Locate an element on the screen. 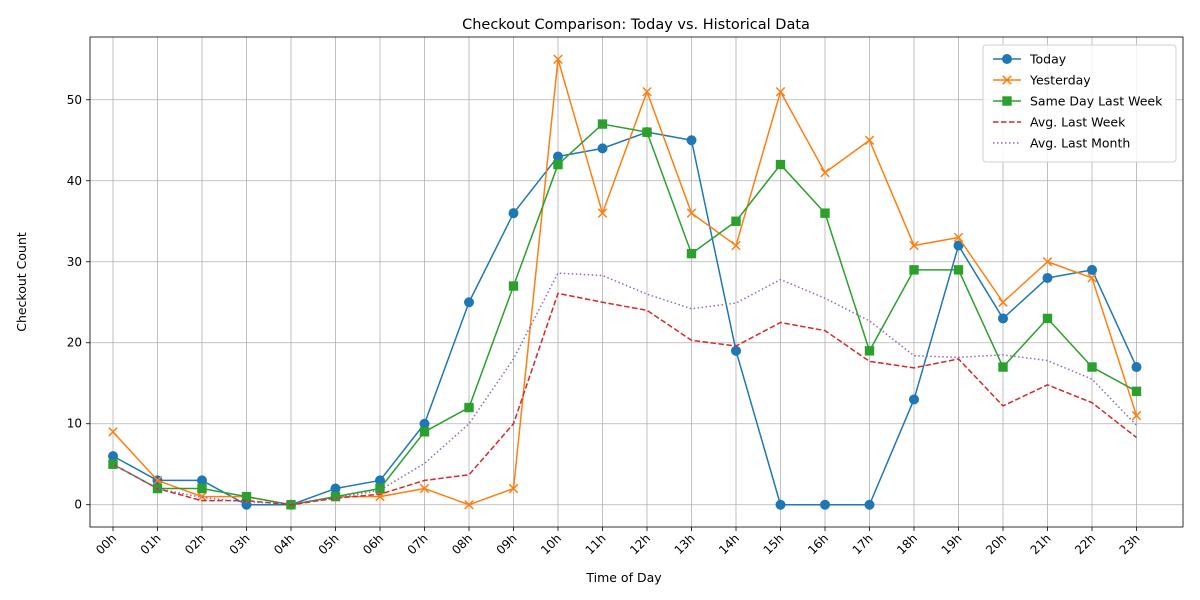 The height and width of the screenshot is (600, 1200). legend-entry: Avg. Last Week is located at coordinates (1059, 122).